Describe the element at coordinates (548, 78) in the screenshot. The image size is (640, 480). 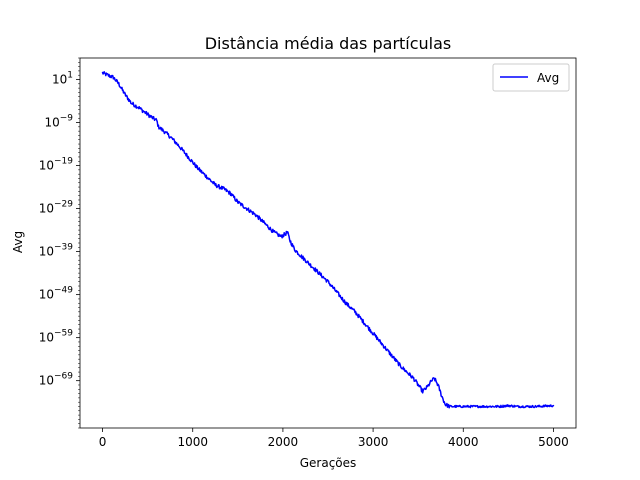
I see `legend-label-avg: Avg` at that location.